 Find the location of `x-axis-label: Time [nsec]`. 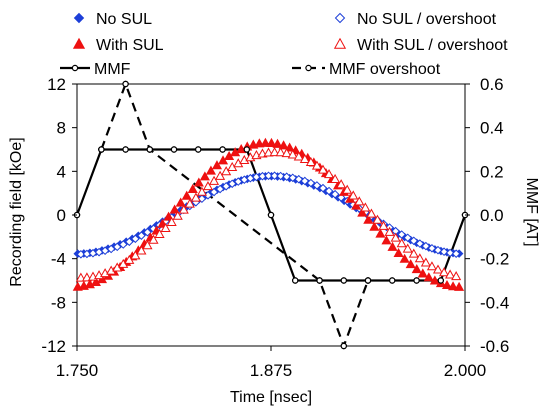

x-axis-label: Time [nsec] is located at coordinates (271, 397).